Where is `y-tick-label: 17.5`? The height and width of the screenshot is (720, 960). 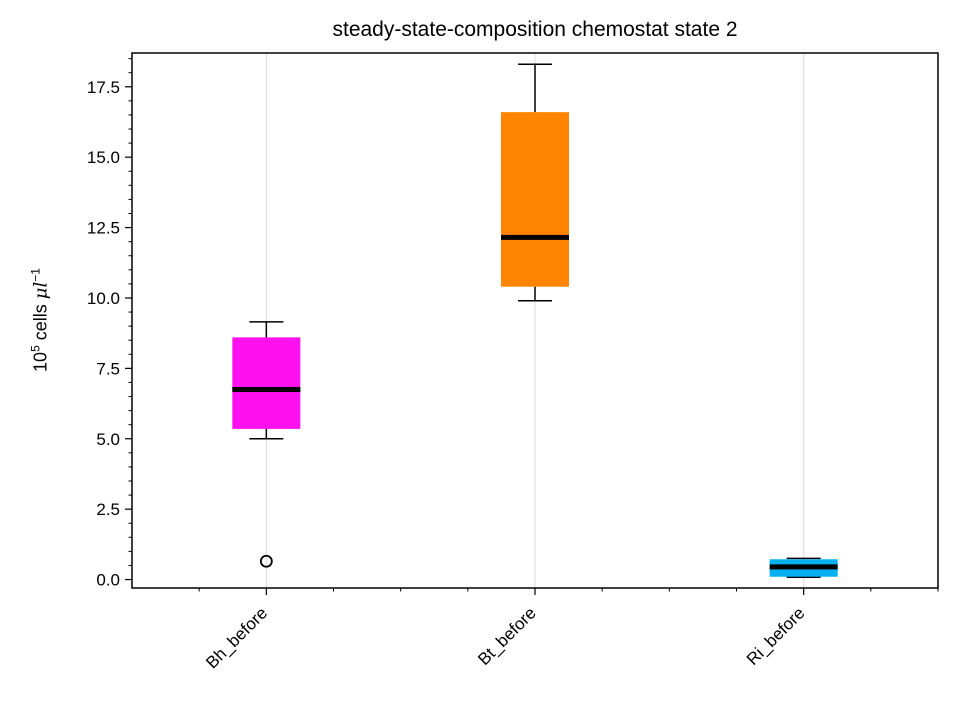 y-tick-label: 17.5 is located at coordinates (103, 87).